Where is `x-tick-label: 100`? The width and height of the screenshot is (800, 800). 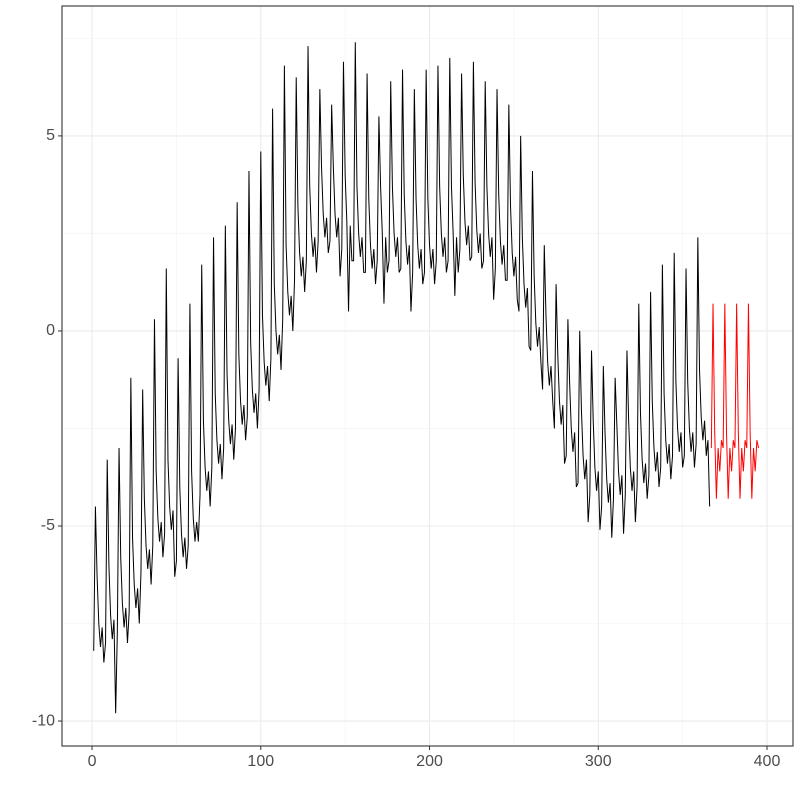
x-tick-label: 100 is located at coordinates (260, 761).